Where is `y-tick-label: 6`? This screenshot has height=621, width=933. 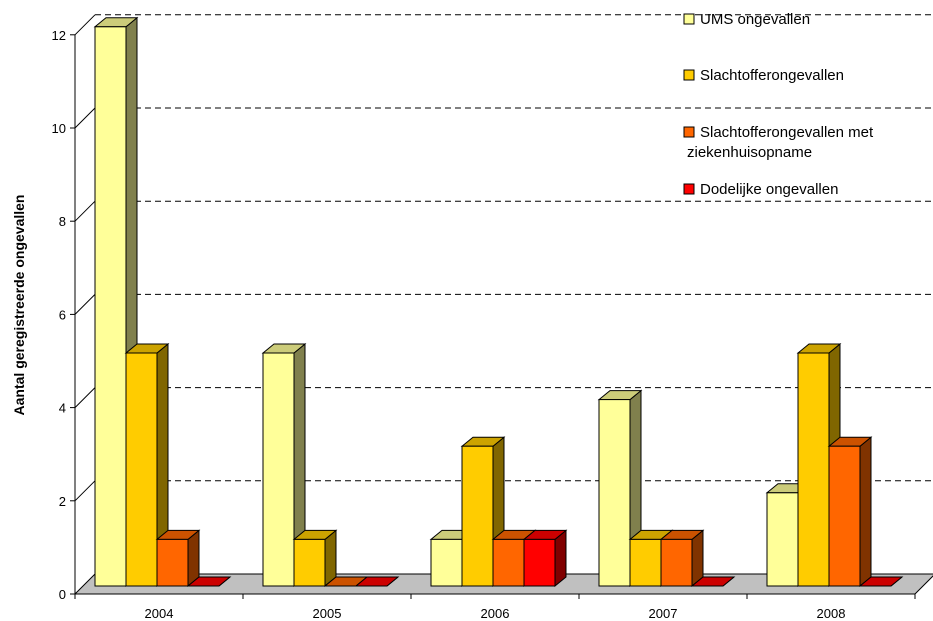 y-tick-label: 6 is located at coordinates (62, 314).